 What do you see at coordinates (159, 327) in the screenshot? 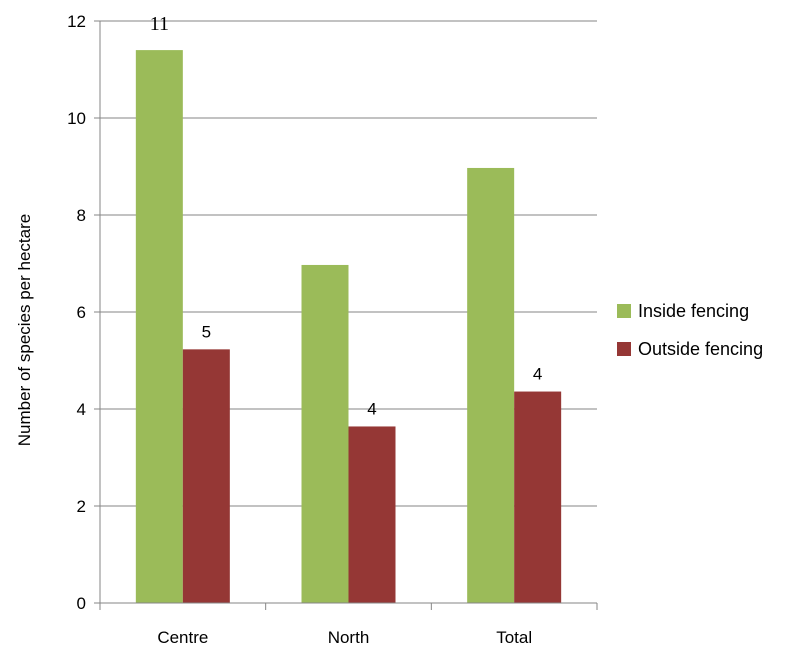
I see `bar-inside-fencing-centre` at bounding box center [159, 327].